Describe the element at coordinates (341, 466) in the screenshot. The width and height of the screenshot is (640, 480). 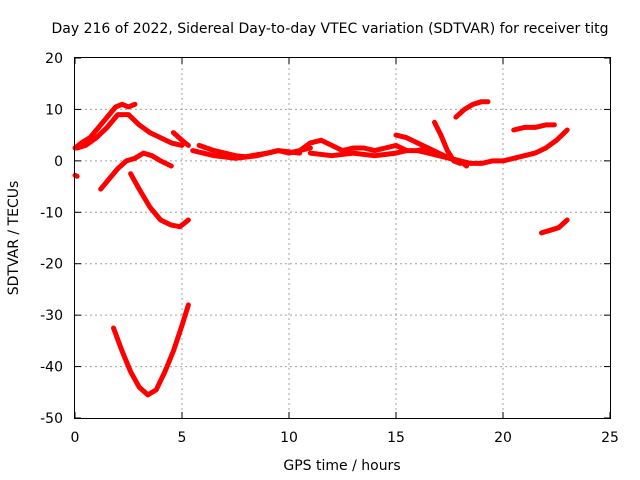
I see `x-axis-label: GPS time / hours` at that location.